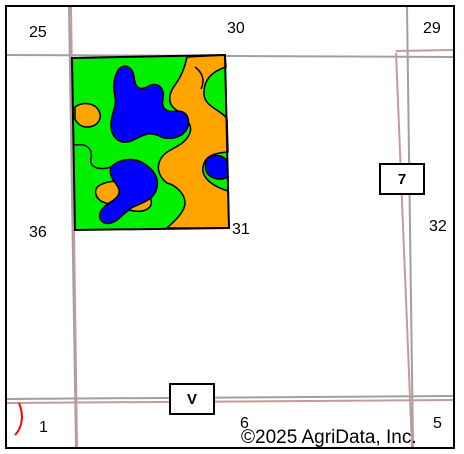 The width and height of the screenshot is (464, 454). I want to click on copyright-notice: ©2025 AgriData, Inc., so click(329, 437).